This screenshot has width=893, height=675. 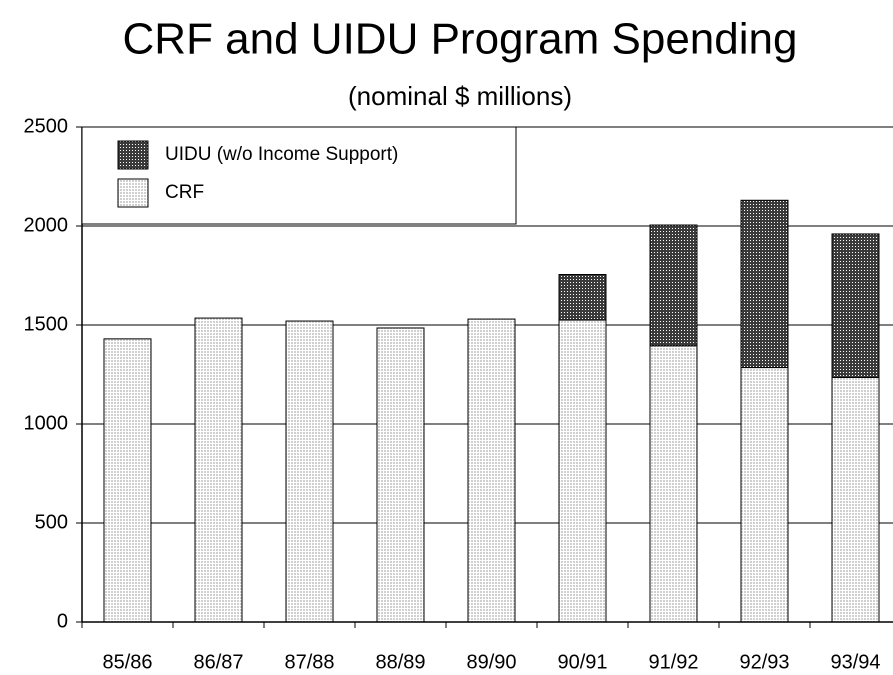 I want to click on chart-subtitle: (nominal $ millions), so click(x=460, y=96).